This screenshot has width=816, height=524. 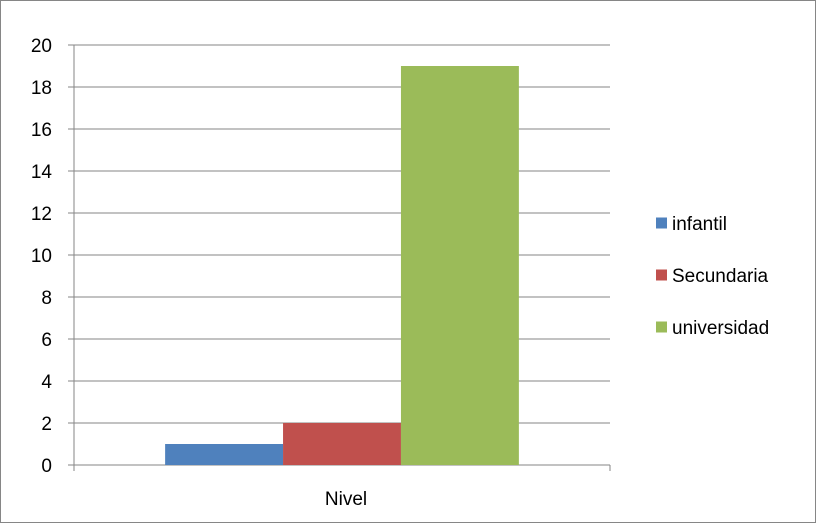 What do you see at coordinates (459, 265) in the screenshot?
I see `bar-universidad` at bounding box center [459, 265].